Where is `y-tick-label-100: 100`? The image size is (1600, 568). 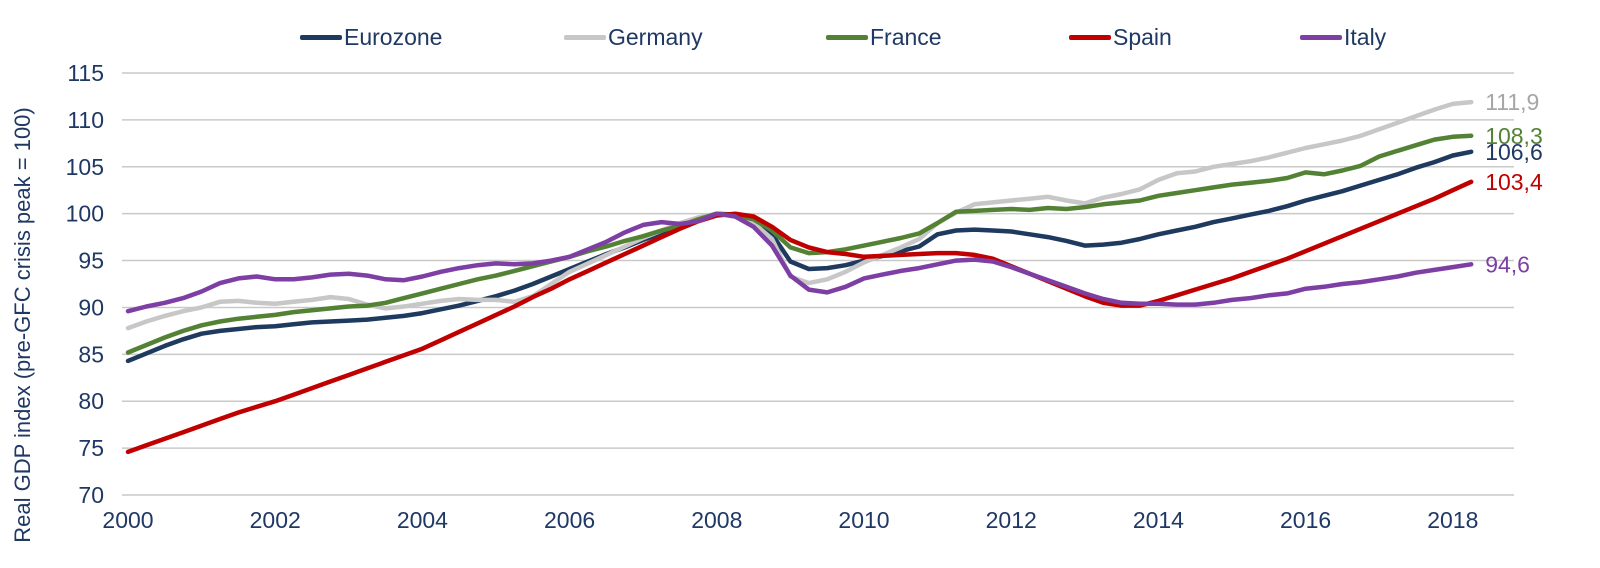
y-tick-label-100: 100 is located at coordinates (85, 214).